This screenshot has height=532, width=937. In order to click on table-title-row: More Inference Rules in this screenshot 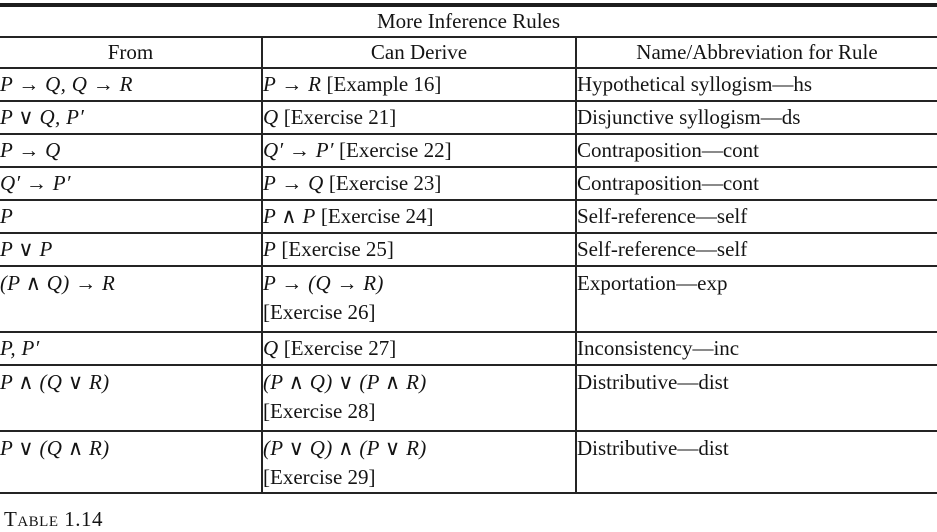, I will do `click(468, 21)`.